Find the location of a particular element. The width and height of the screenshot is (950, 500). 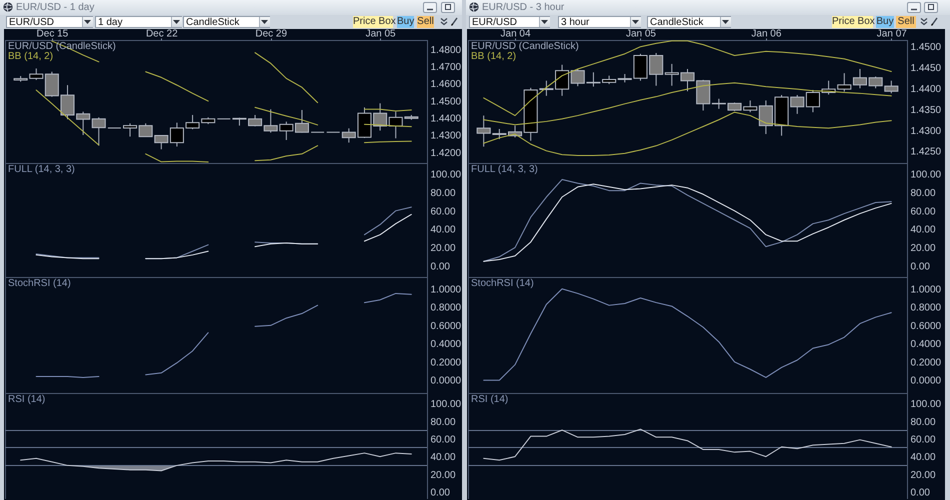

x-tick-label: Dec 29 is located at coordinates (271, 34).